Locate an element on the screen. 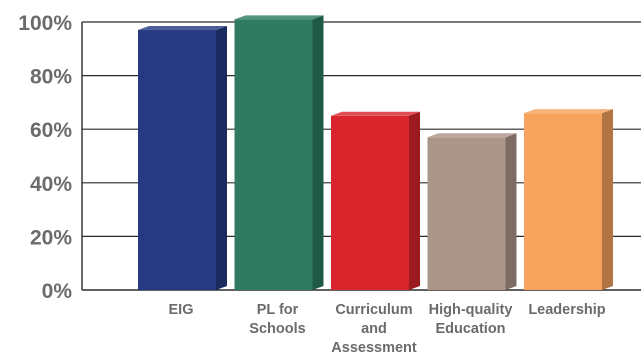  x-tick-label: Curriculum and Assessment is located at coordinates (374, 327).